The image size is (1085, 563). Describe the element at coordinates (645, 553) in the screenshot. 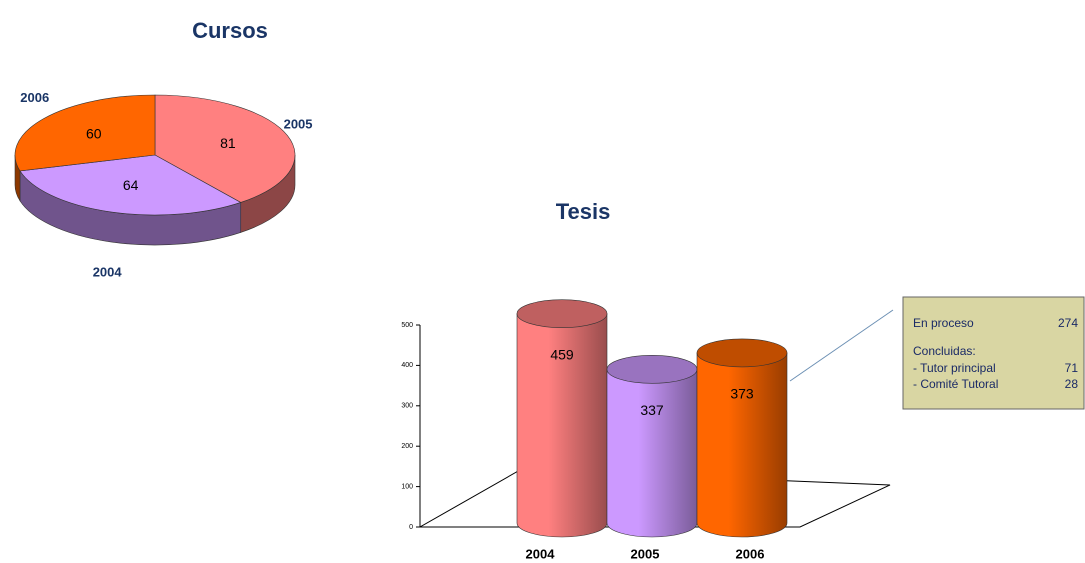

I see `x-tick-label: 2005` at that location.